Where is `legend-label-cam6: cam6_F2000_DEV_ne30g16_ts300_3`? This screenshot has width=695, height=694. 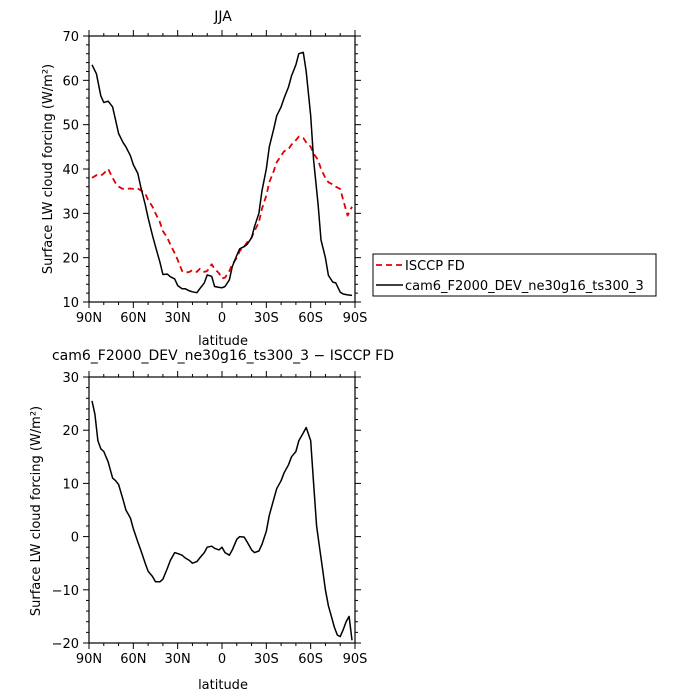 legend-label-cam6: cam6_F2000_DEV_ne30g16_ts300_3 is located at coordinates (524, 286).